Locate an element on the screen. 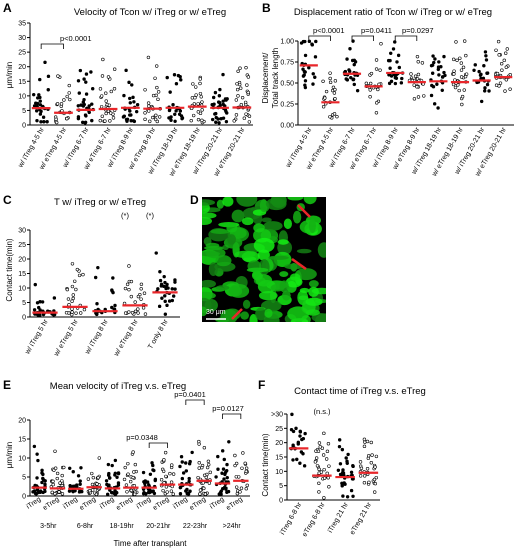  panel-b-ylabel-line2: Total track length is located at coordinates (275, 78).